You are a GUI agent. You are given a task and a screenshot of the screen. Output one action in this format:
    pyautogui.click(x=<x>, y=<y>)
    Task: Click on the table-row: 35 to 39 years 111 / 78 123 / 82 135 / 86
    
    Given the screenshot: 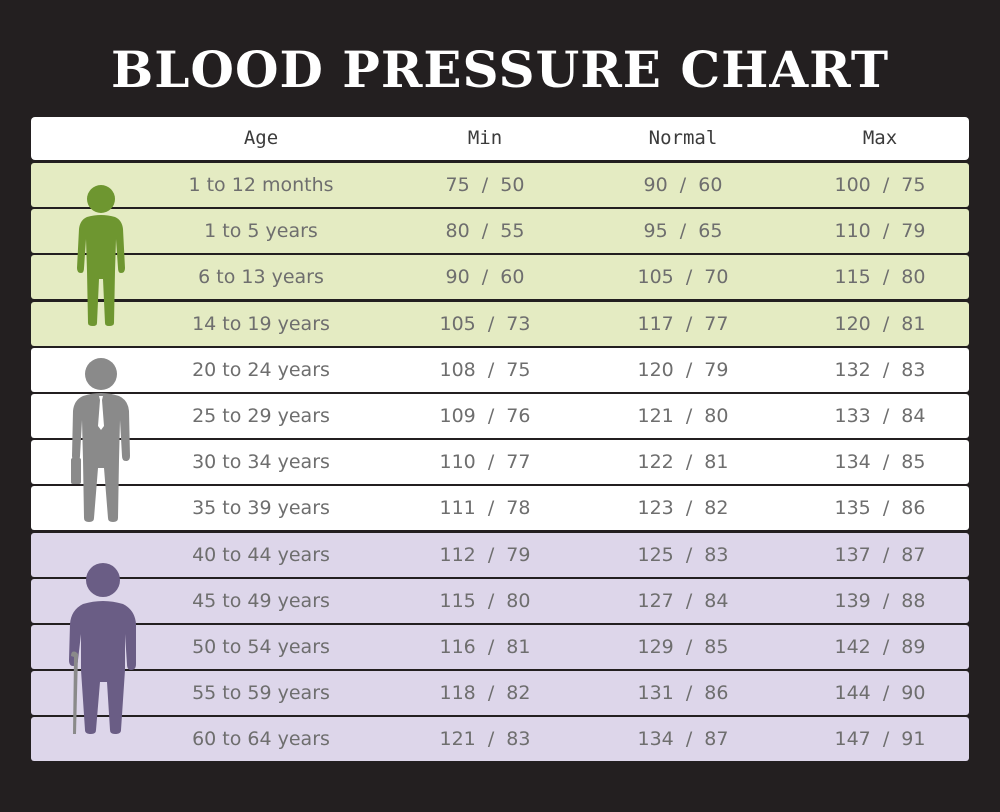 What is the action you would take?
    pyautogui.click(x=500, y=508)
    